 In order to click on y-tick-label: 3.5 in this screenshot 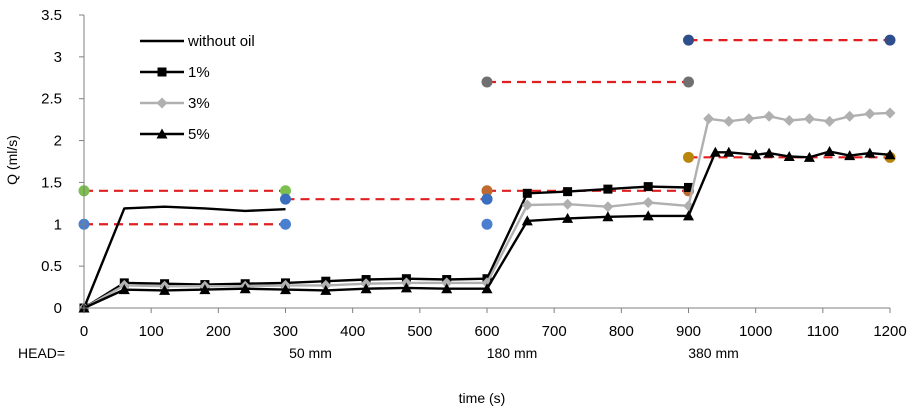, I will do `click(51, 15)`.